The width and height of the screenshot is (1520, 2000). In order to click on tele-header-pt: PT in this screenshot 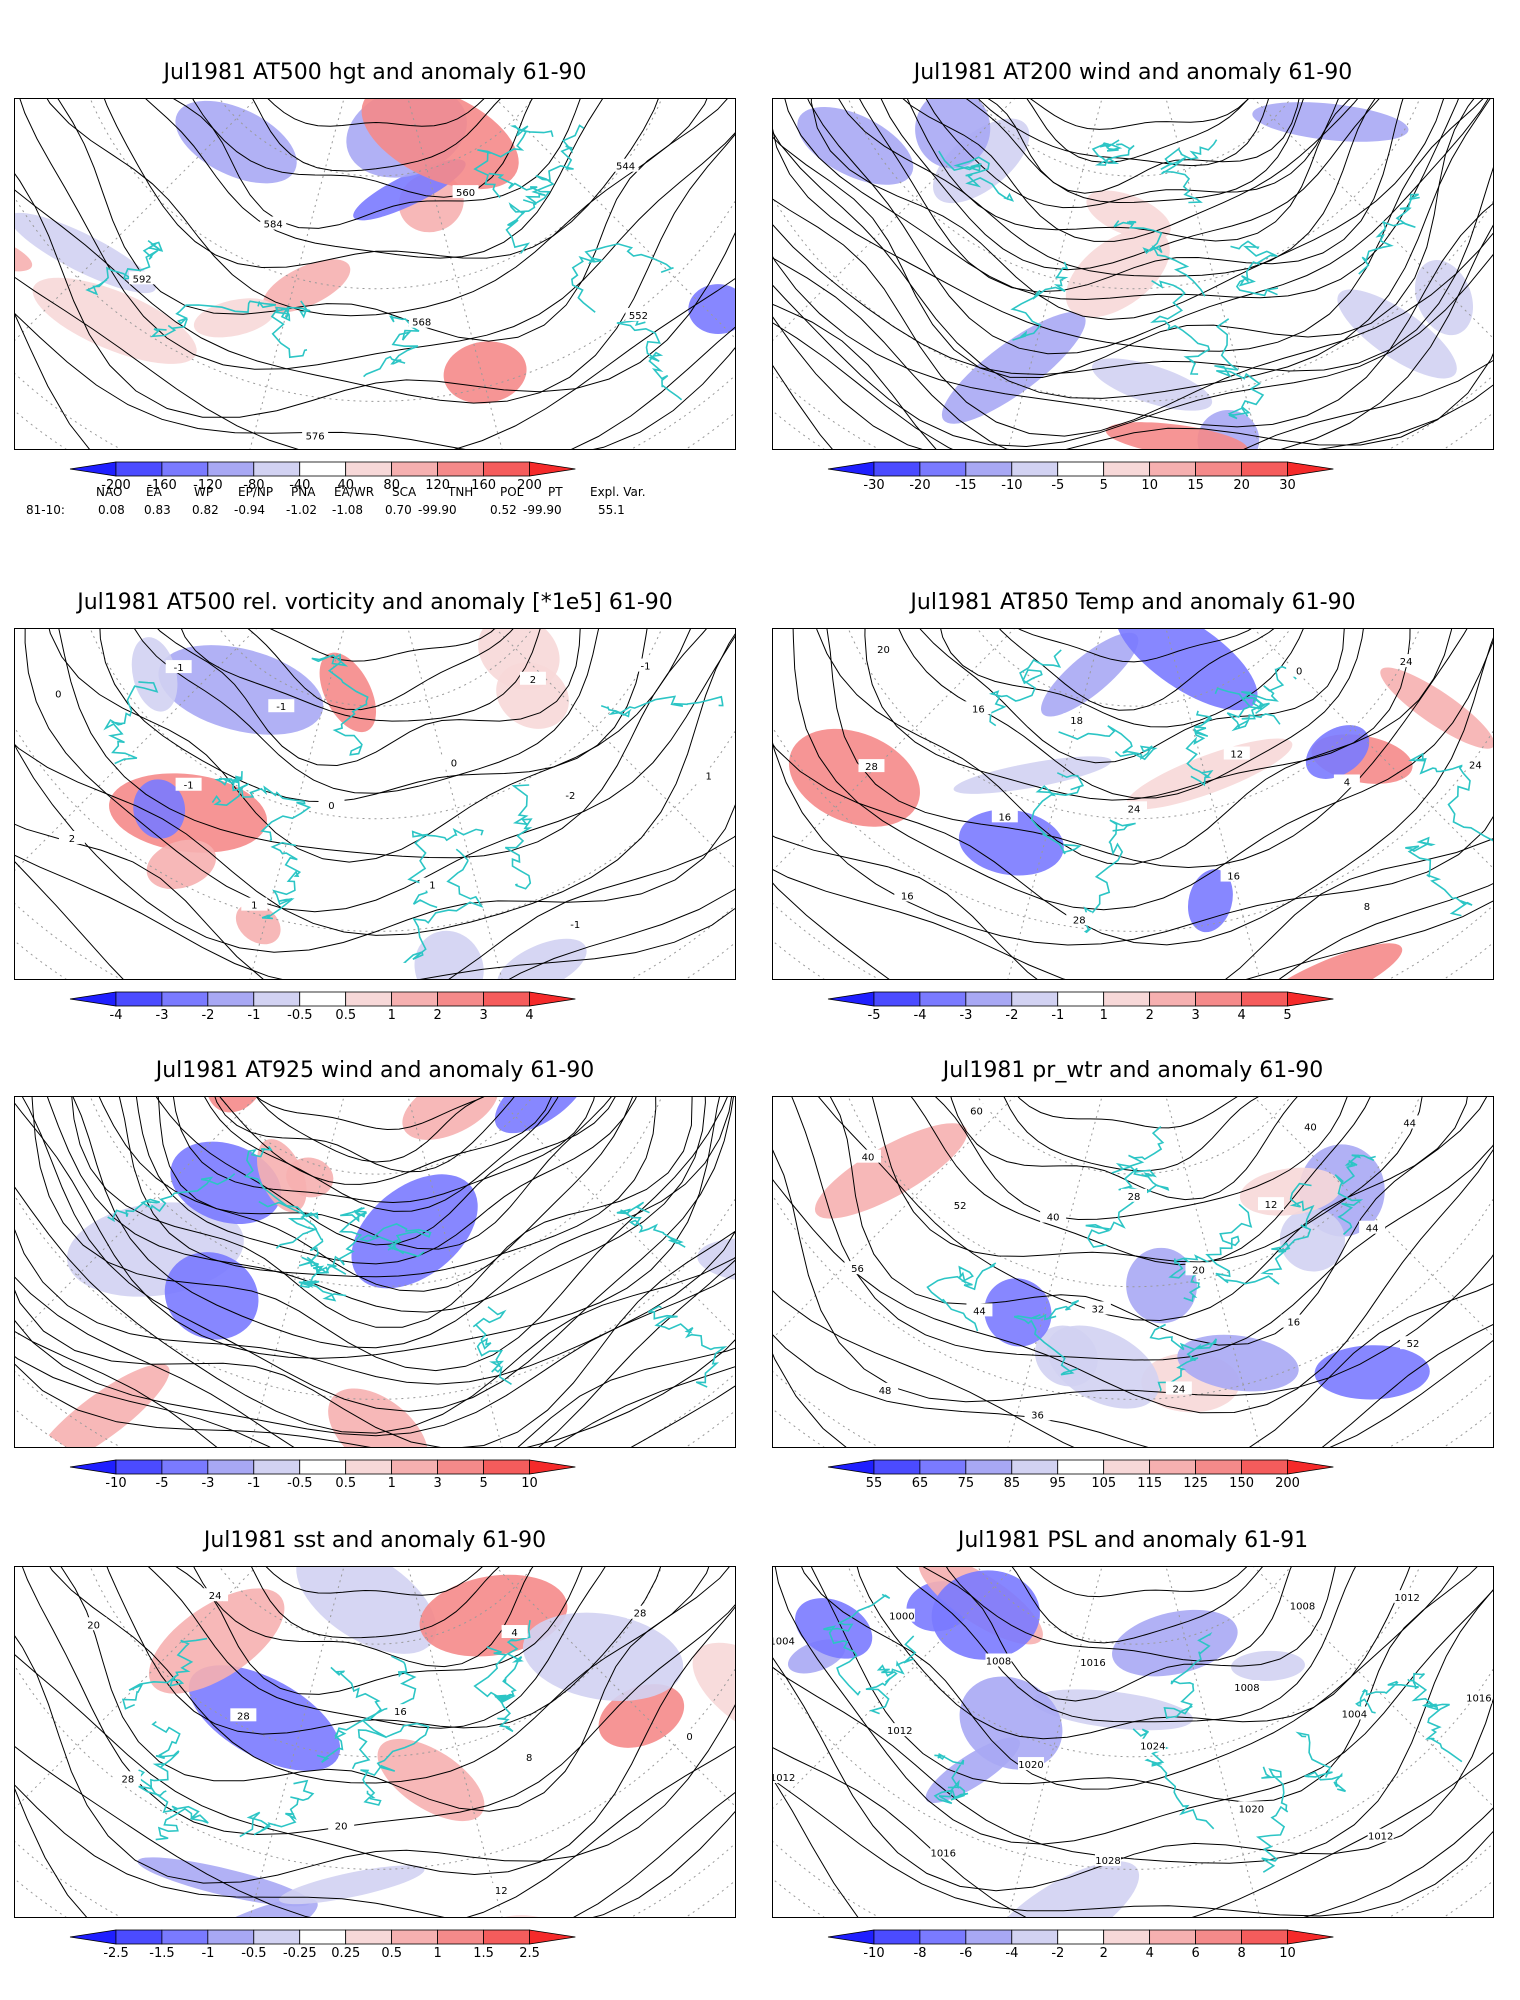, I will do `click(555, 492)`.